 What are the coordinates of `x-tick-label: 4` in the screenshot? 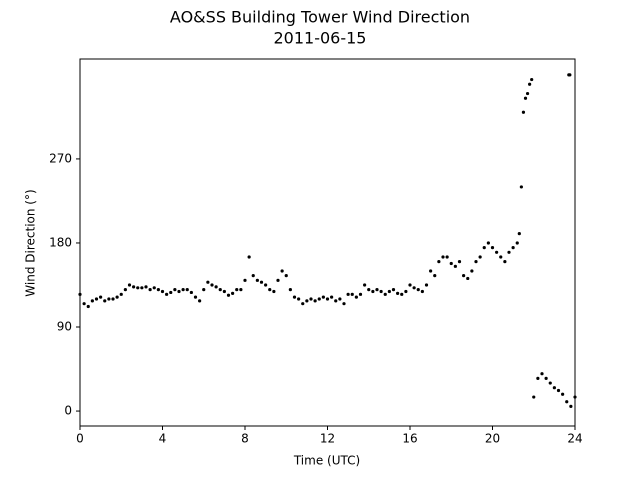 It's located at (163, 439).